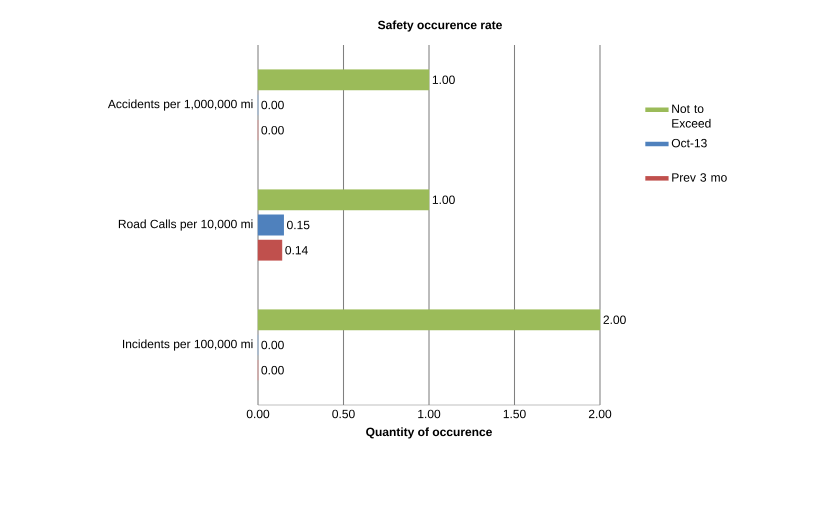 The image size is (825, 506). I want to click on y-tick-label: Accidents per 1,000,000 mi, so click(180, 105).